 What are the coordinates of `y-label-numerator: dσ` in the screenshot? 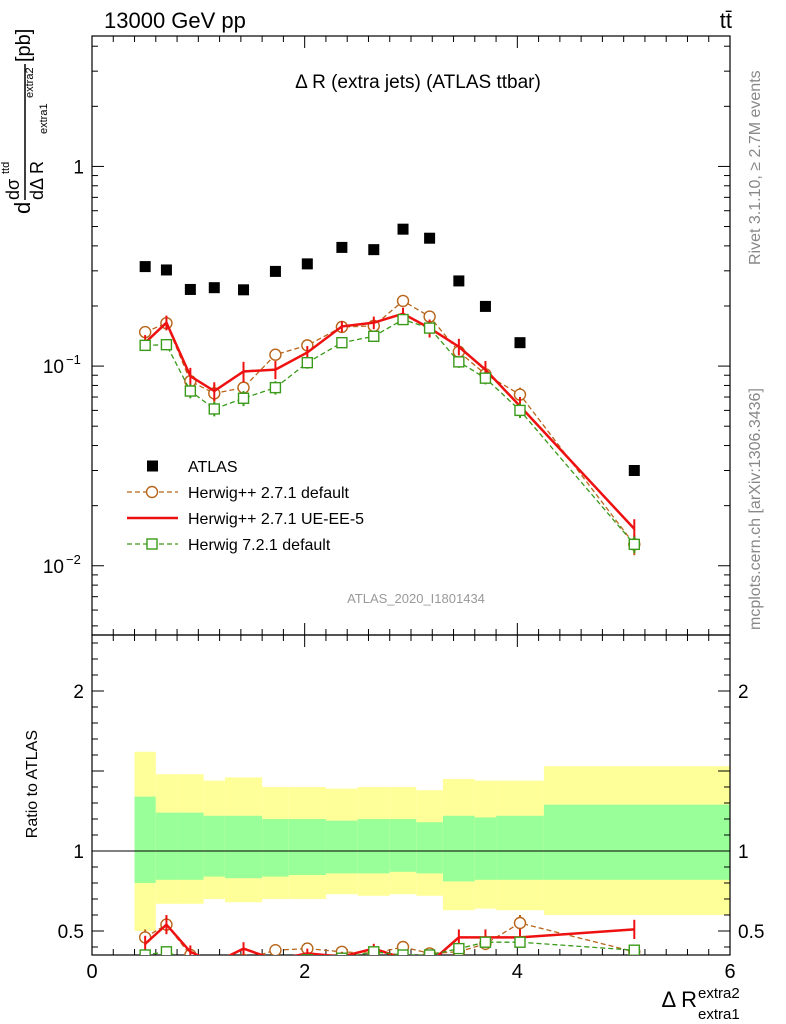 It's located at (13, 189).